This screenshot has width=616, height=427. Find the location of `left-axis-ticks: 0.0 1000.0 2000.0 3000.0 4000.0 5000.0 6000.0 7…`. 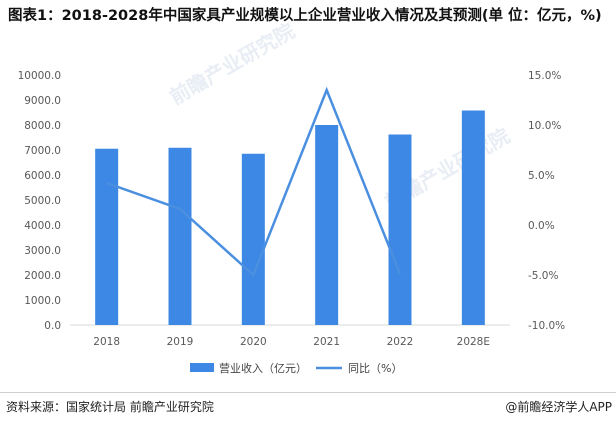

left-axis-ticks: 0.0 1000.0 2000.0 3000.0 4000.0 5000.0 6000.0 7… is located at coordinates (39, 201).